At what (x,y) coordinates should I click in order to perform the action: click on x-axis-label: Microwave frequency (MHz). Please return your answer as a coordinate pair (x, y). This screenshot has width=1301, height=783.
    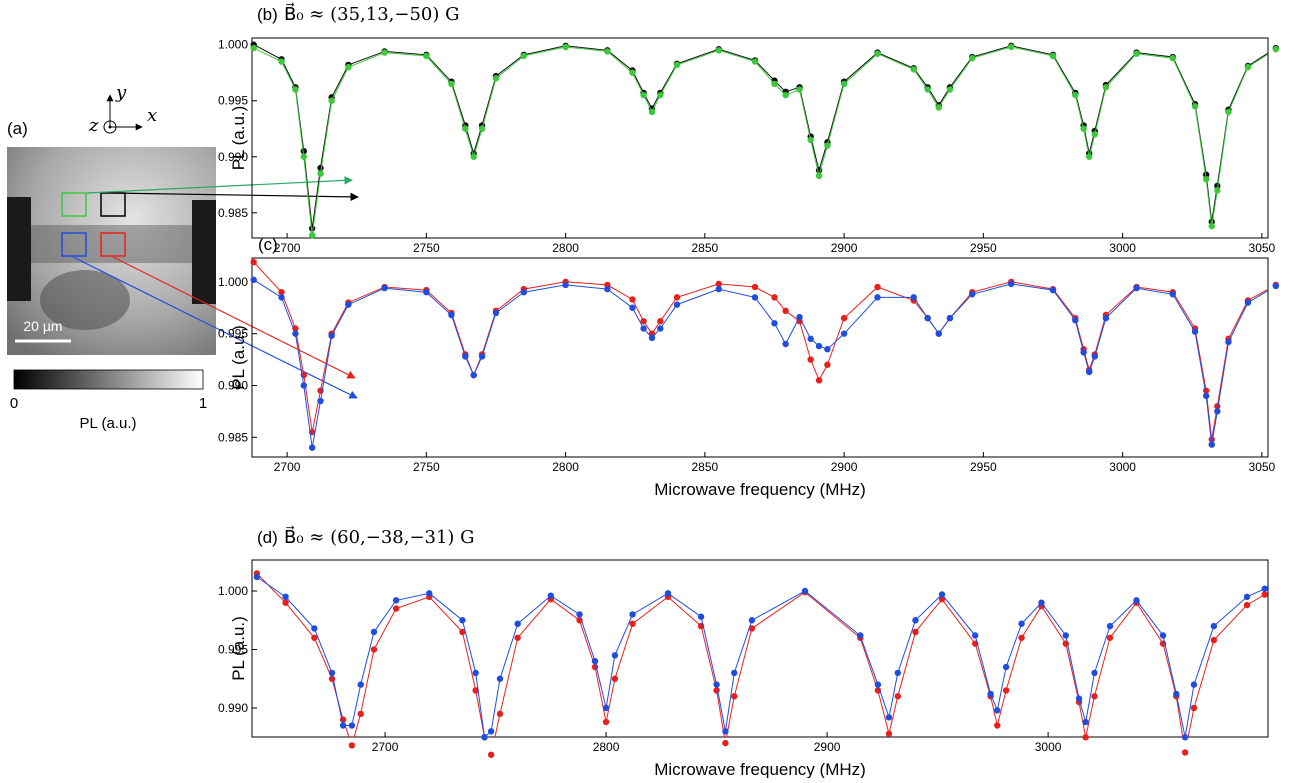
    Looking at the image, I should click on (760, 769).